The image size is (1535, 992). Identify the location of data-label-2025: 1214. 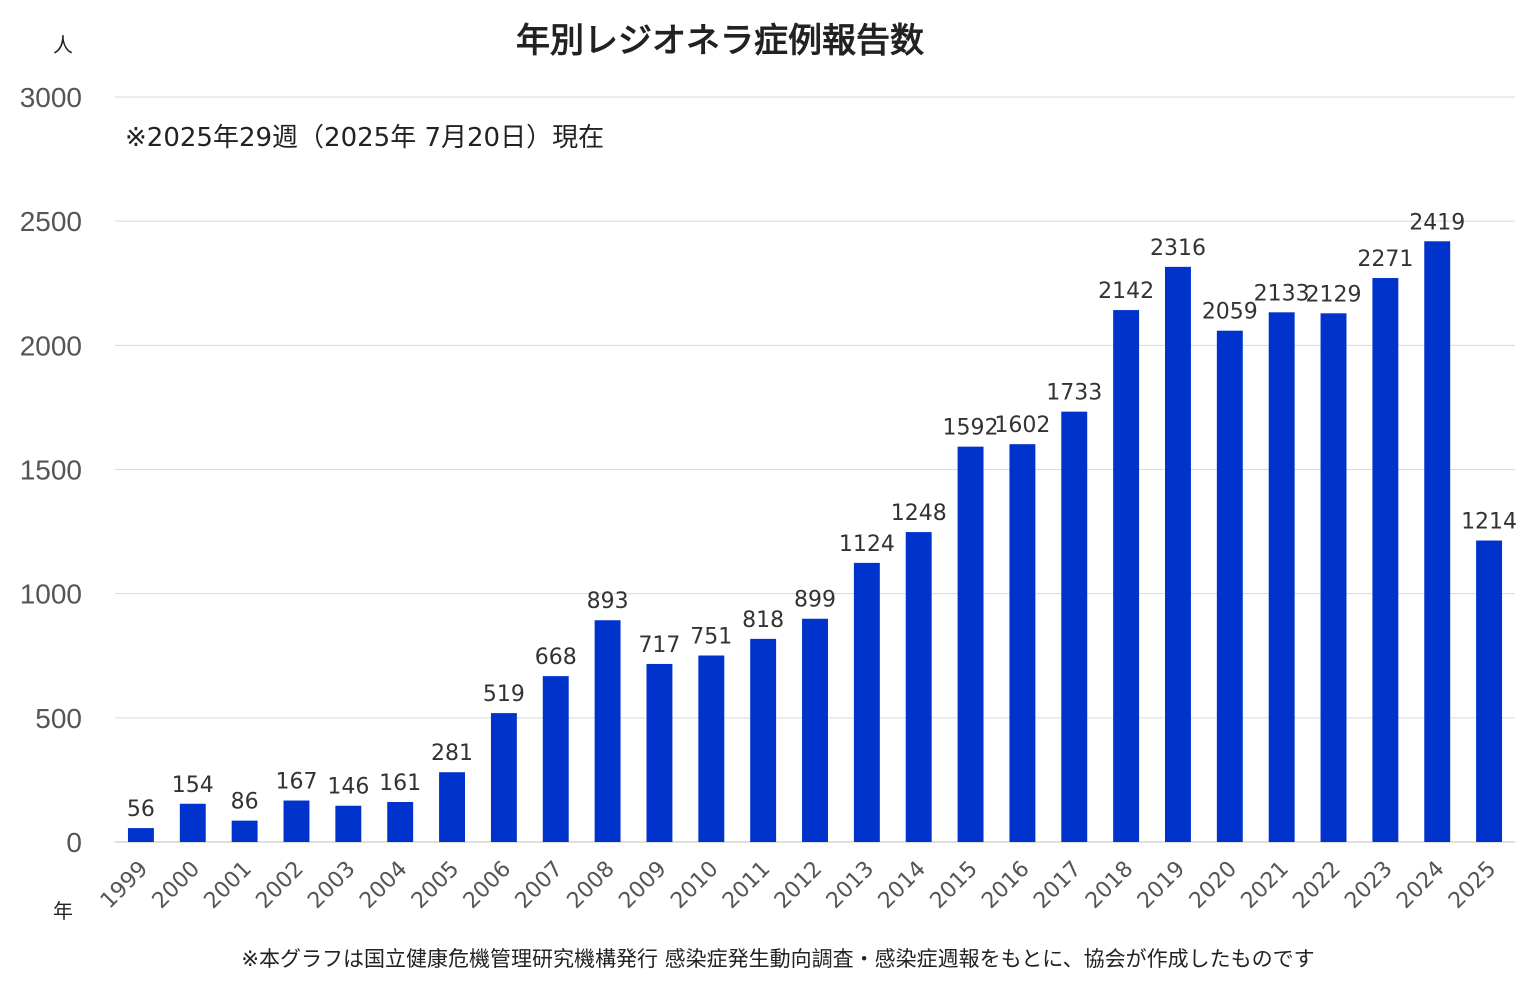
(1489, 522).